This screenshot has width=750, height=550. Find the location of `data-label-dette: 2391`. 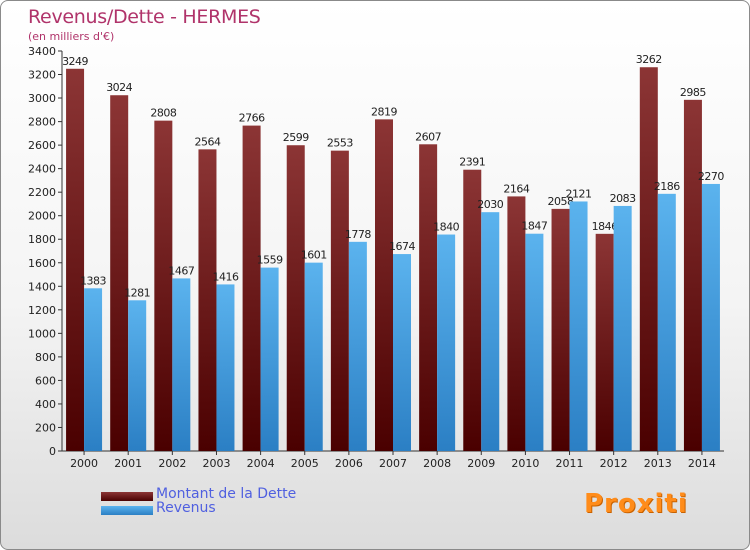

data-label-dette: 2391 is located at coordinates (472, 162).